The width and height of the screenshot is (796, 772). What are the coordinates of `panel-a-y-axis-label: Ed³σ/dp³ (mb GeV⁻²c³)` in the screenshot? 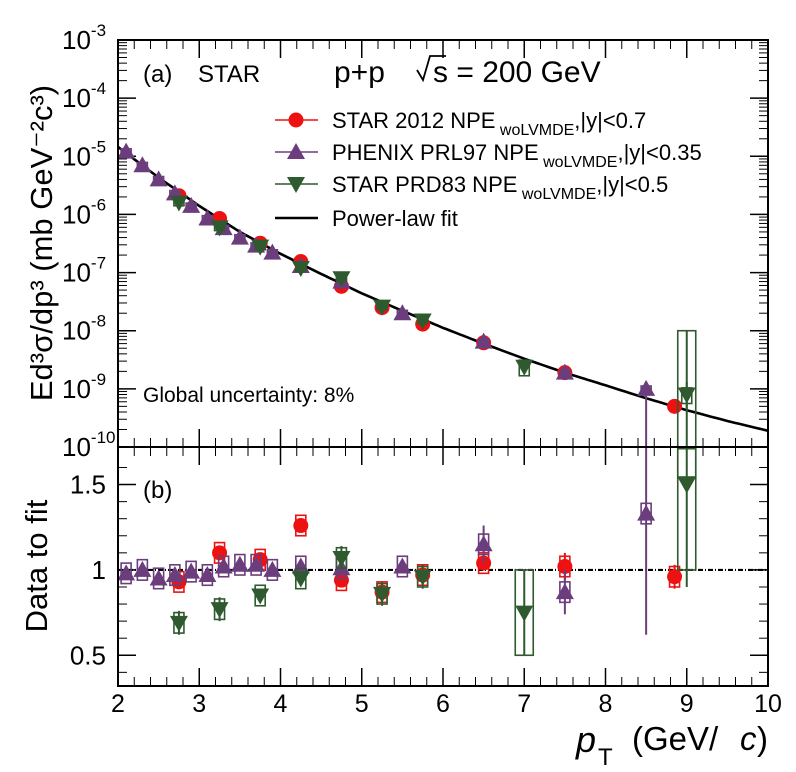 It's located at (41, 243).